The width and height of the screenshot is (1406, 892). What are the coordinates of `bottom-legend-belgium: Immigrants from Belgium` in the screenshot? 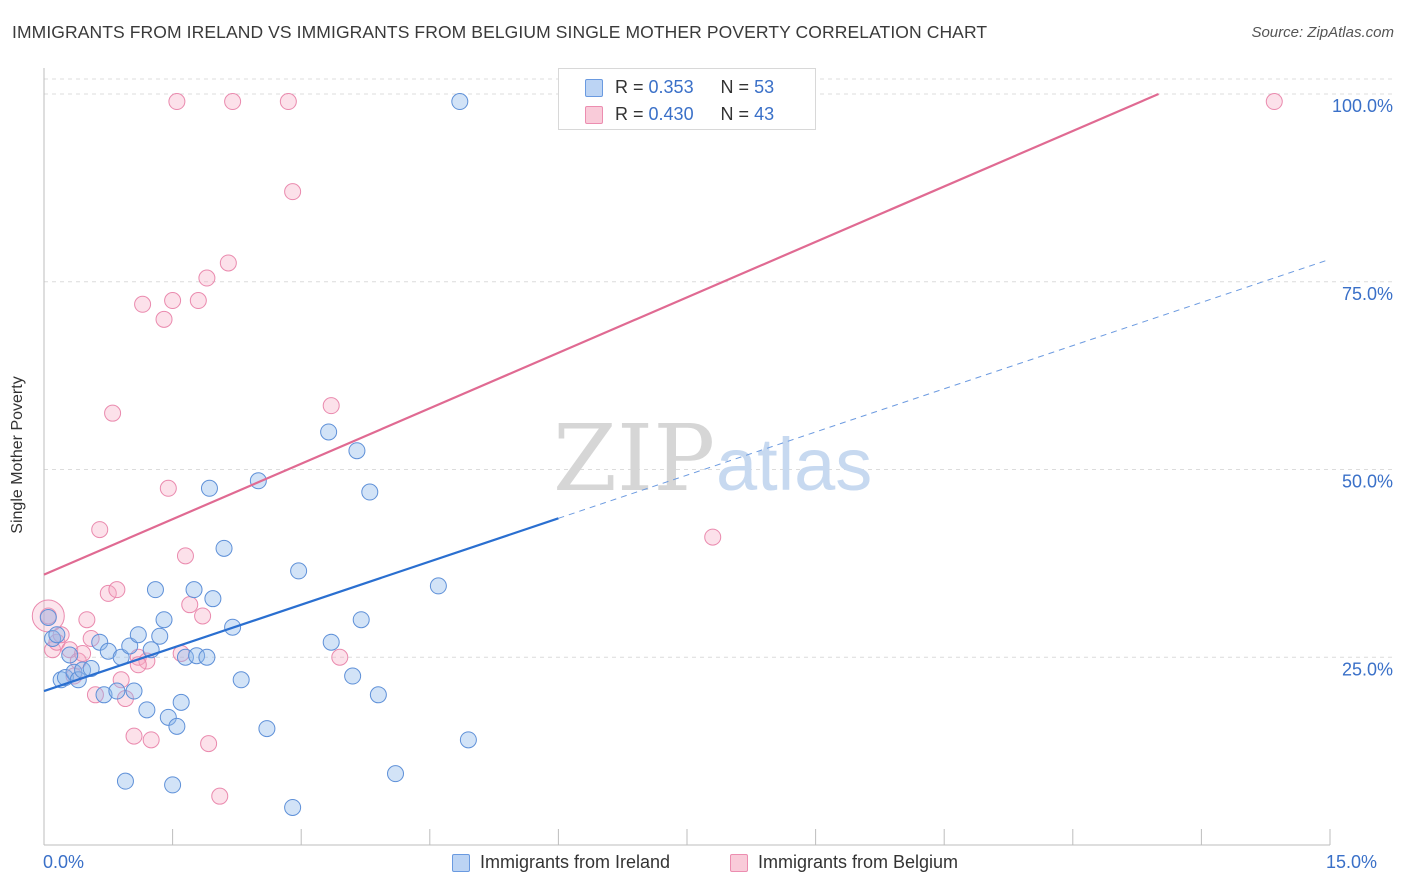 It's located at (844, 862).